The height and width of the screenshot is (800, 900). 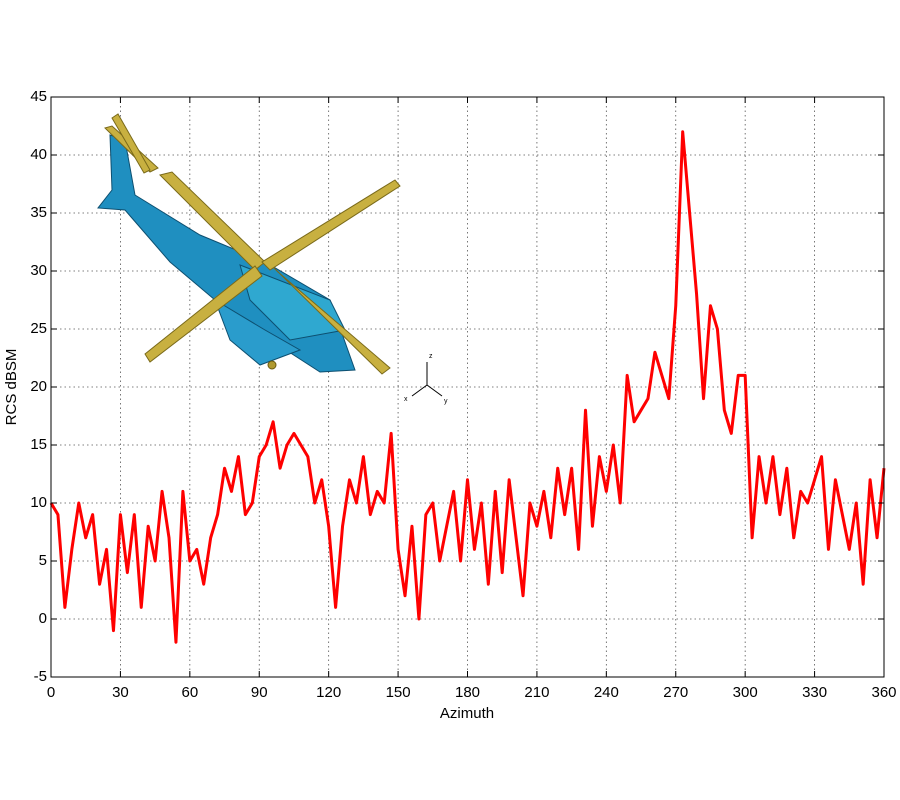 What do you see at coordinates (40, 676) in the screenshot?
I see `y-tick-label: -5` at bounding box center [40, 676].